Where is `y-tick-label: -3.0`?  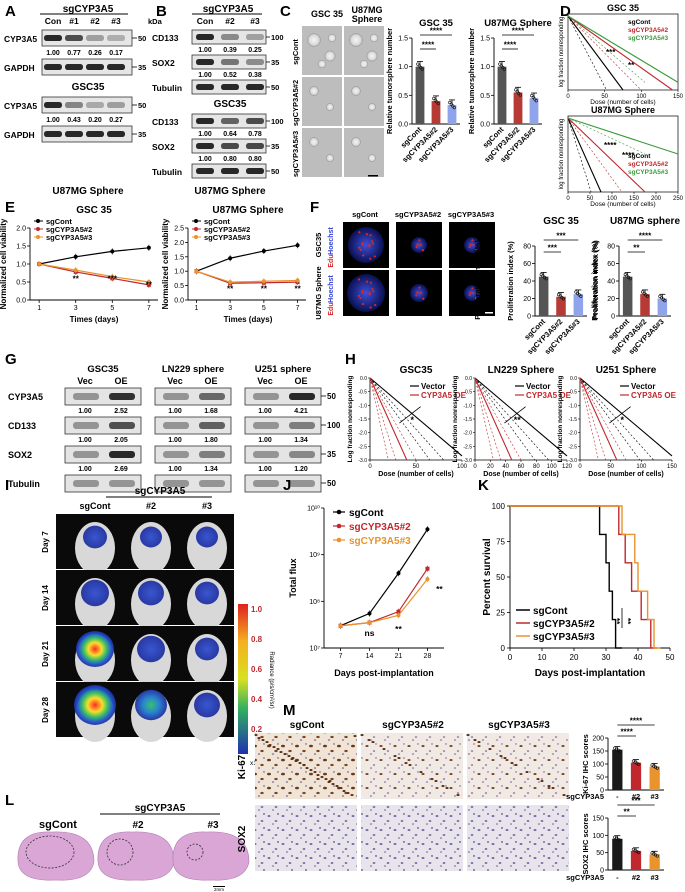
y-tick-label: -3.0 is located at coordinates (467, 461).